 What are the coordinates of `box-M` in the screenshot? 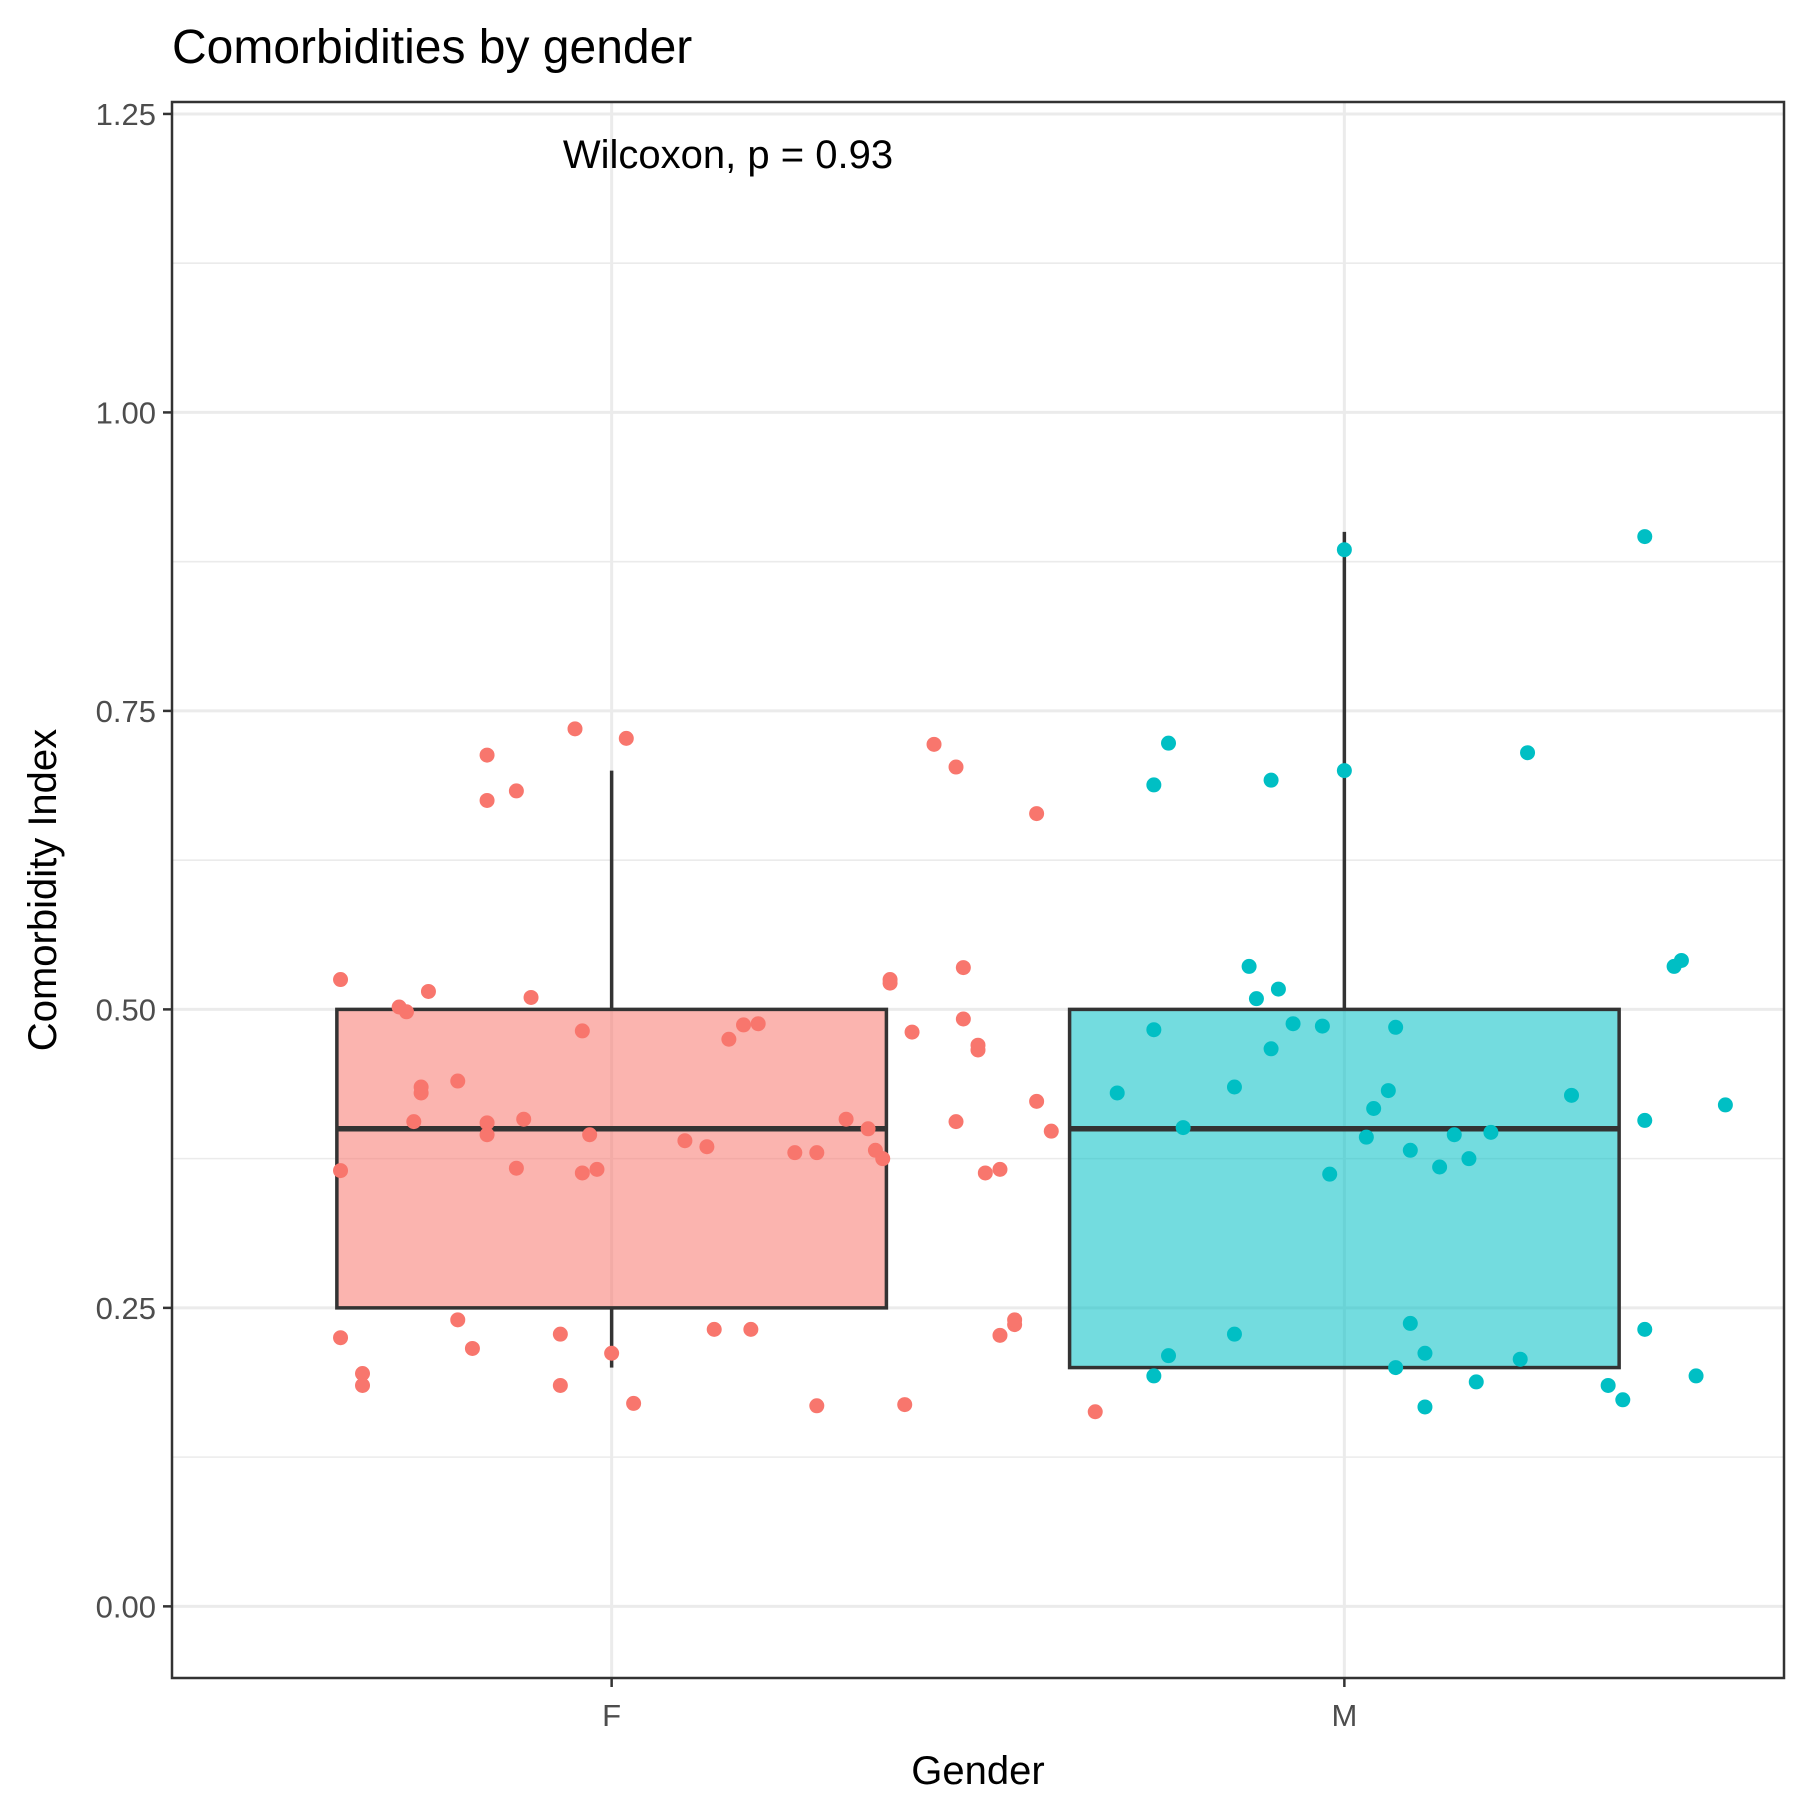 It's located at (1344, 950).